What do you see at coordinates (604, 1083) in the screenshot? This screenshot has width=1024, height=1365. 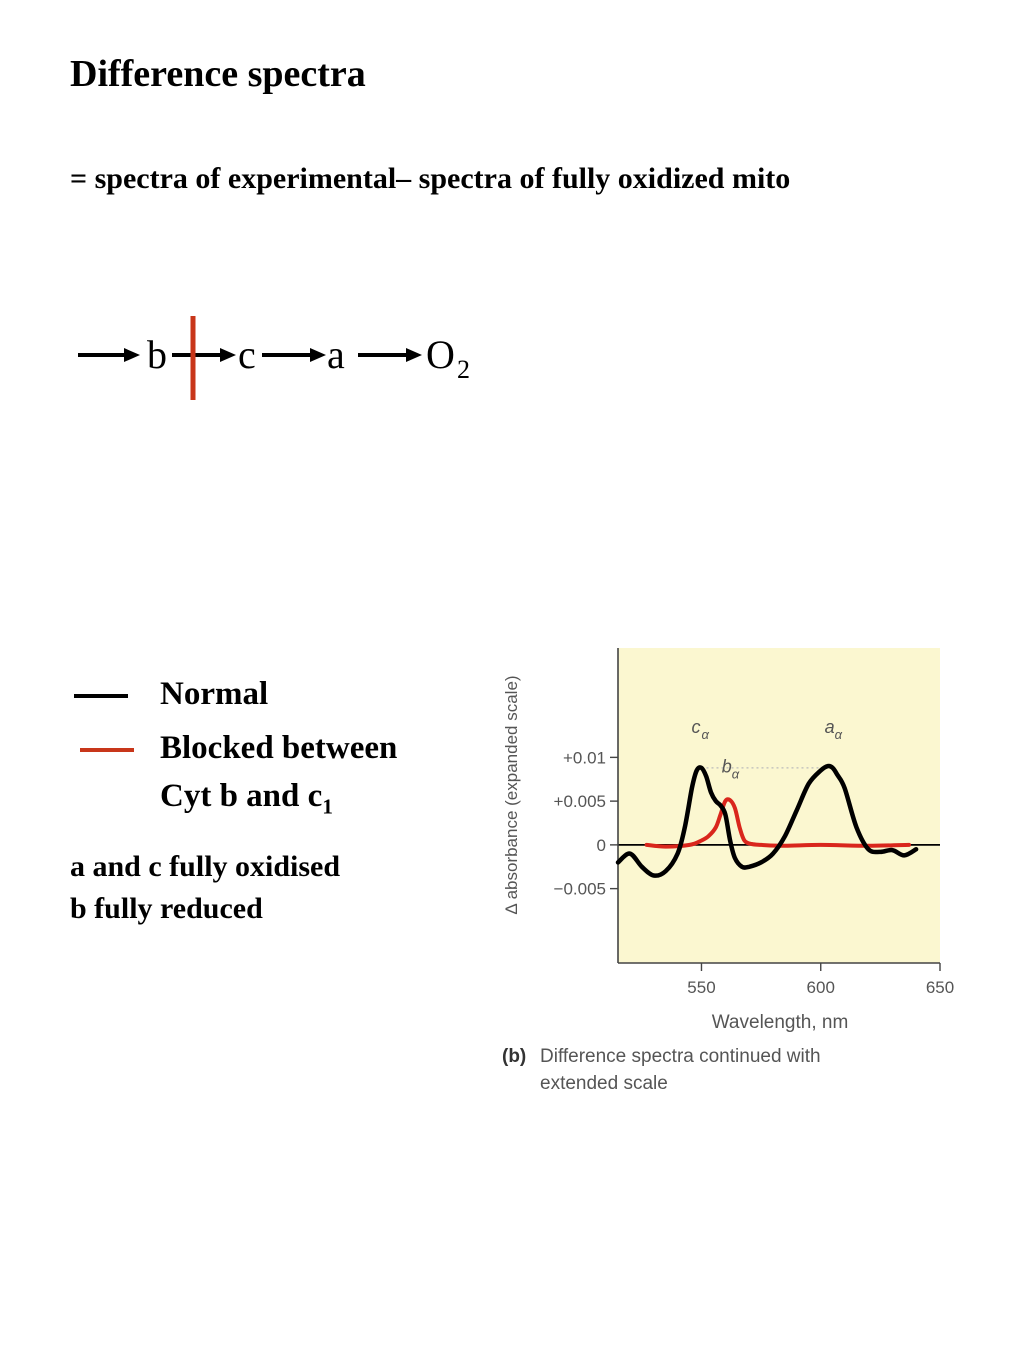 I see `caption-line-2: extended scale` at bounding box center [604, 1083].